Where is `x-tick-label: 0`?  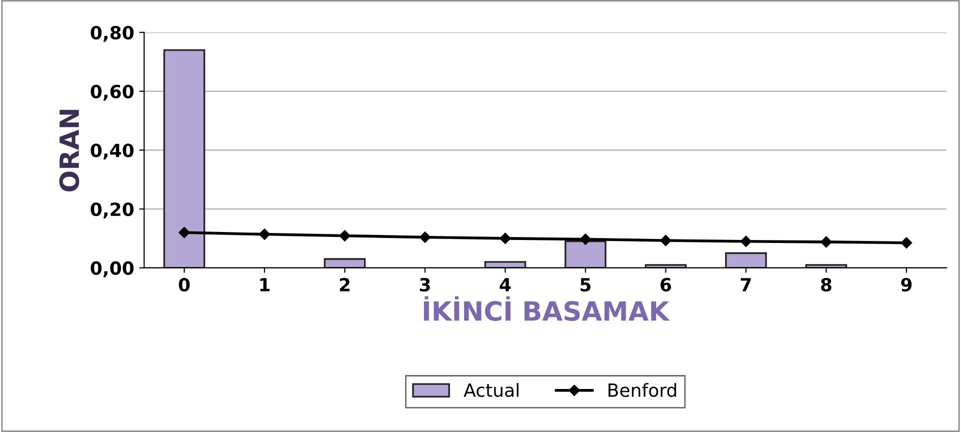
x-tick-label: 0 is located at coordinates (184, 285).